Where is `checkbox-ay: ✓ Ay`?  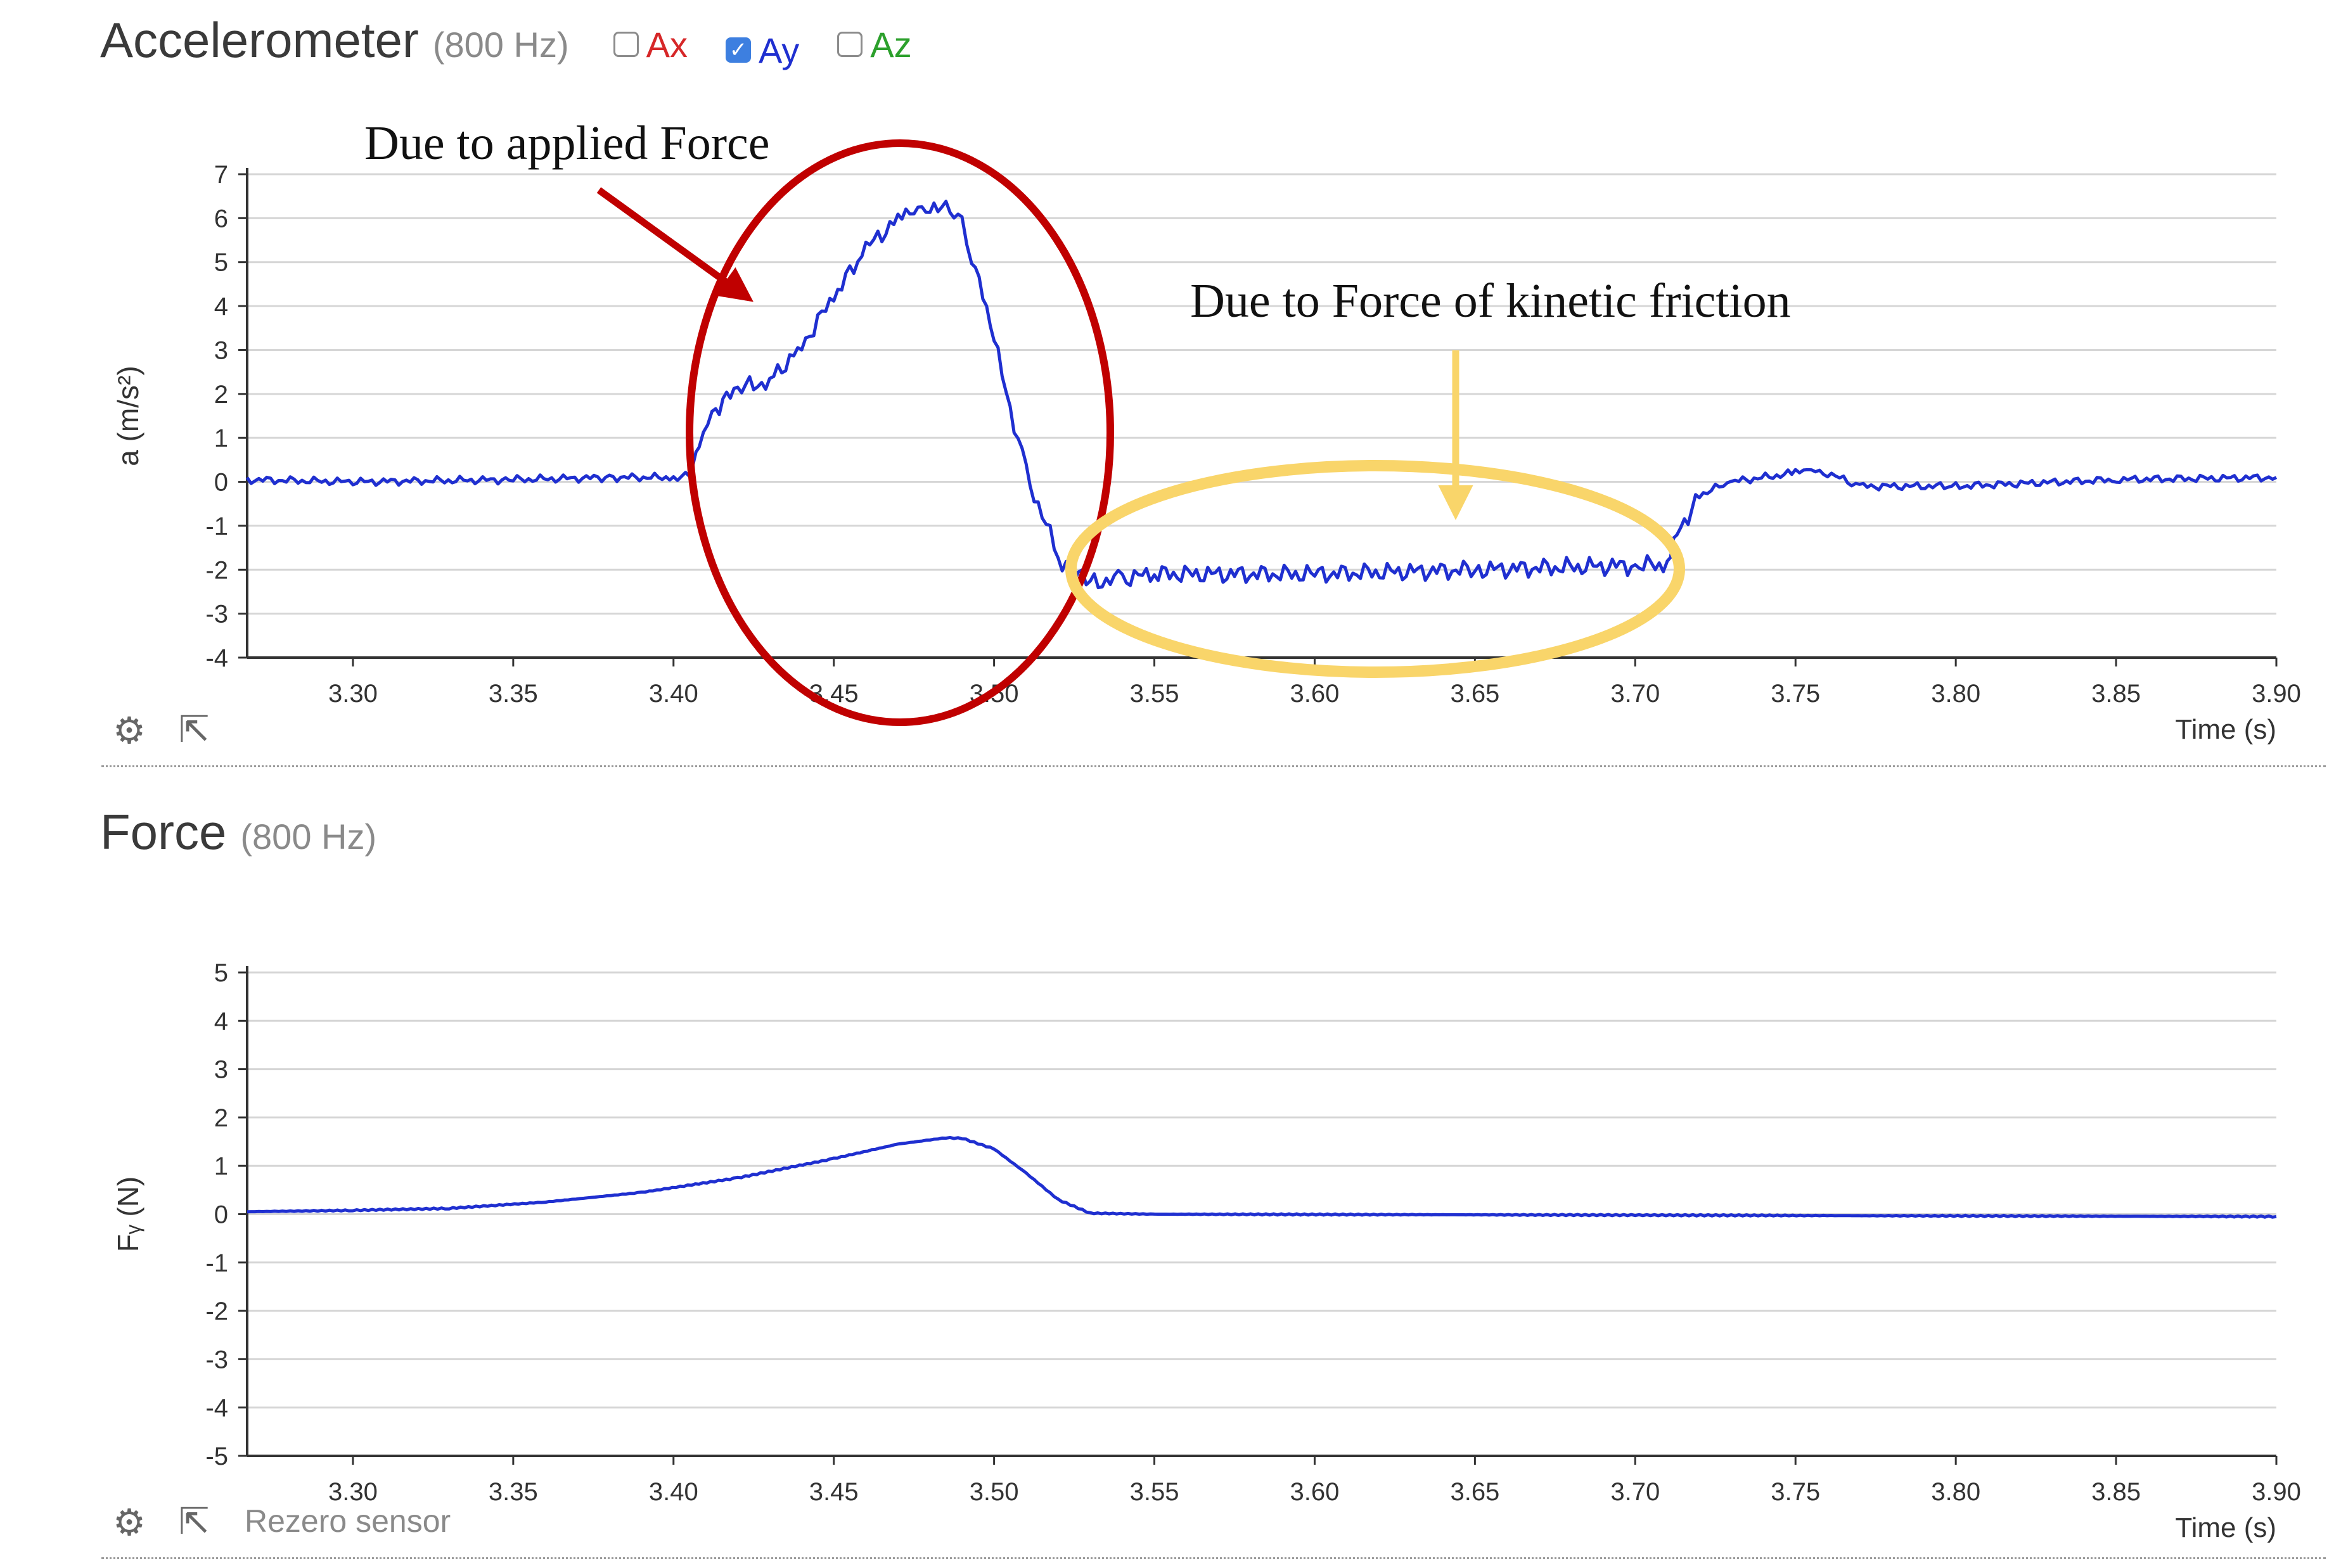 checkbox-ay: ✓ Ay is located at coordinates (762, 50).